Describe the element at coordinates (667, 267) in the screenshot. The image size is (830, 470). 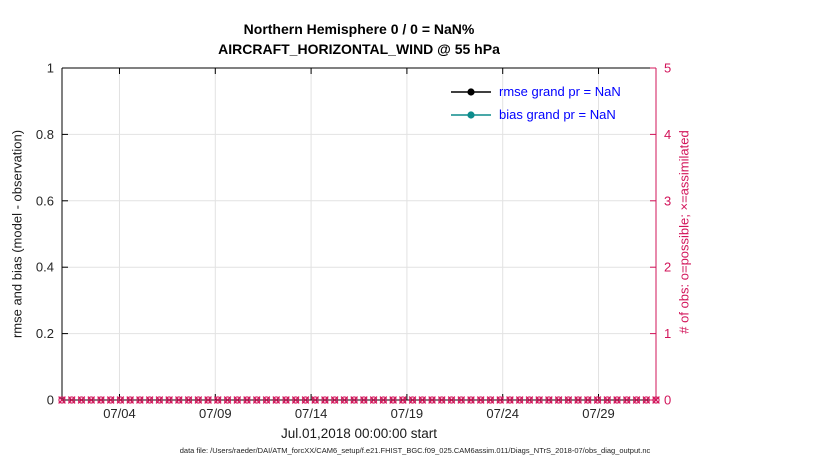
I see `svg-text: 2` at that location.